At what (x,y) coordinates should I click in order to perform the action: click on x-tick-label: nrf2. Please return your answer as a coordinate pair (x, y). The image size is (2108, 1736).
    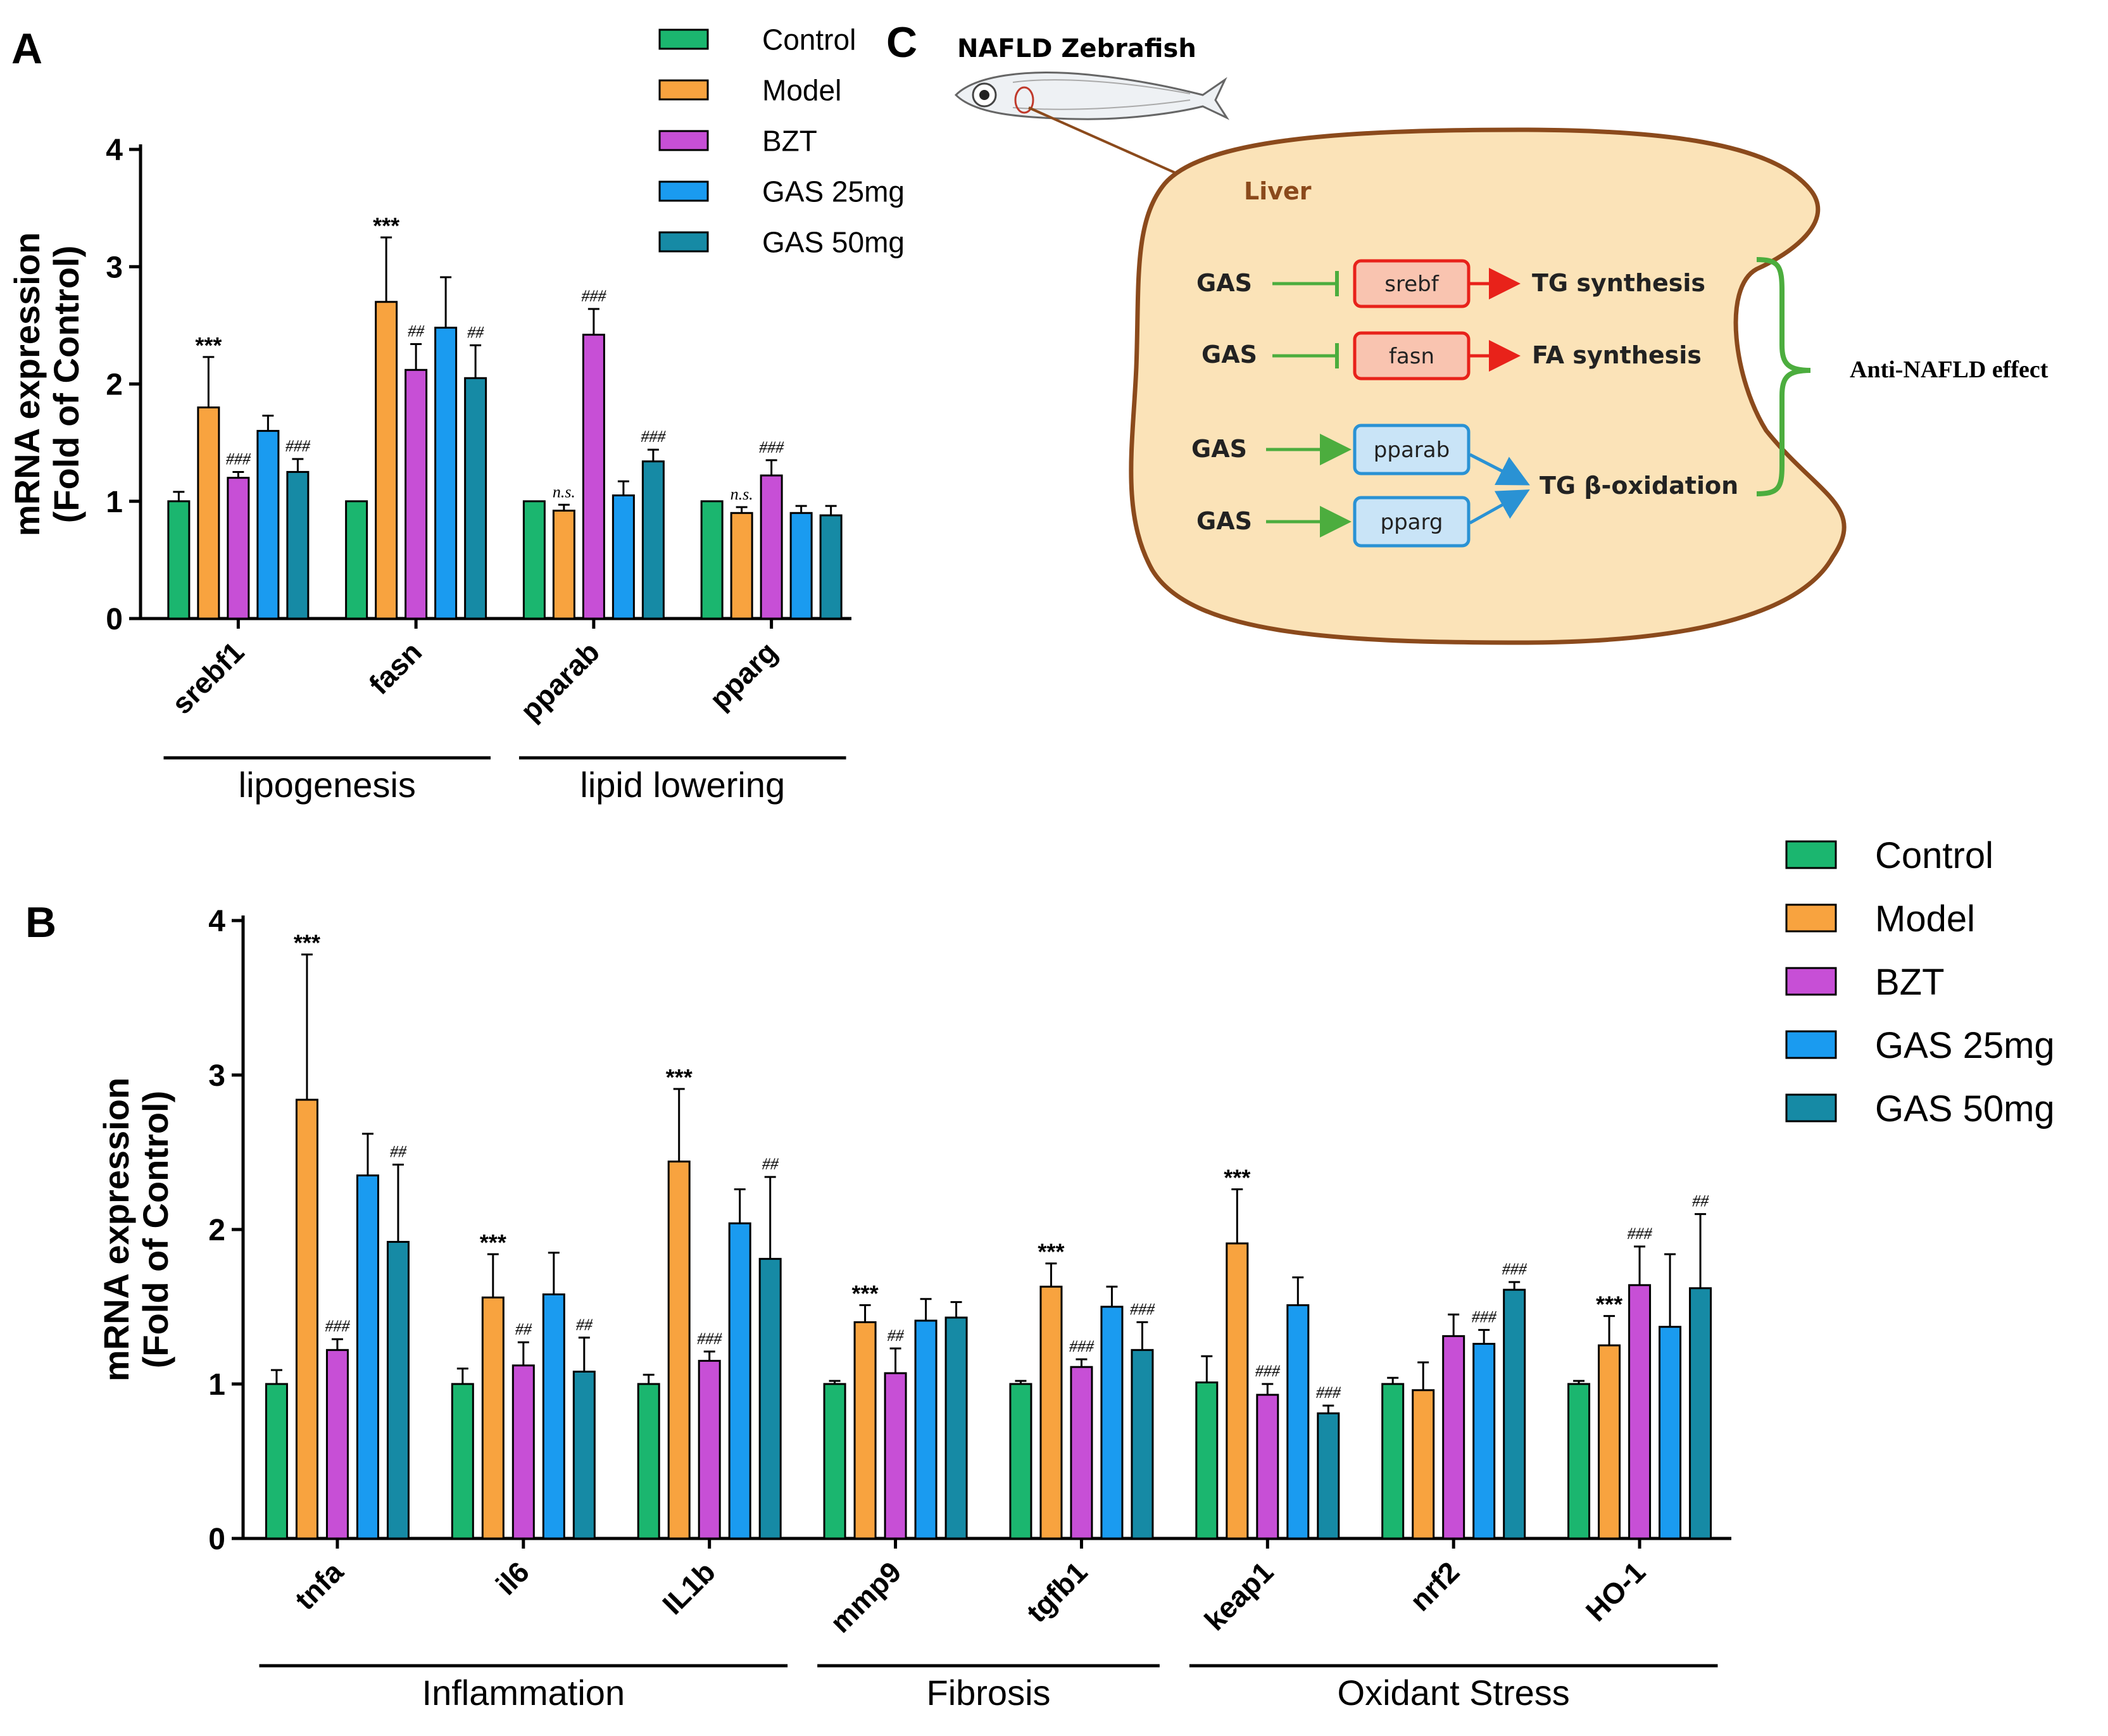
    Looking at the image, I should click on (1434, 1586).